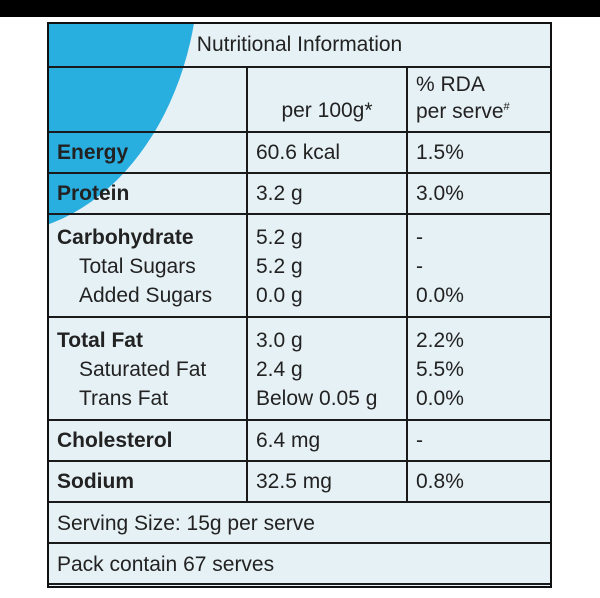 The width and height of the screenshot is (600, 598). I want to click on header-rda: % RDA per serve#, so click(477, 99).